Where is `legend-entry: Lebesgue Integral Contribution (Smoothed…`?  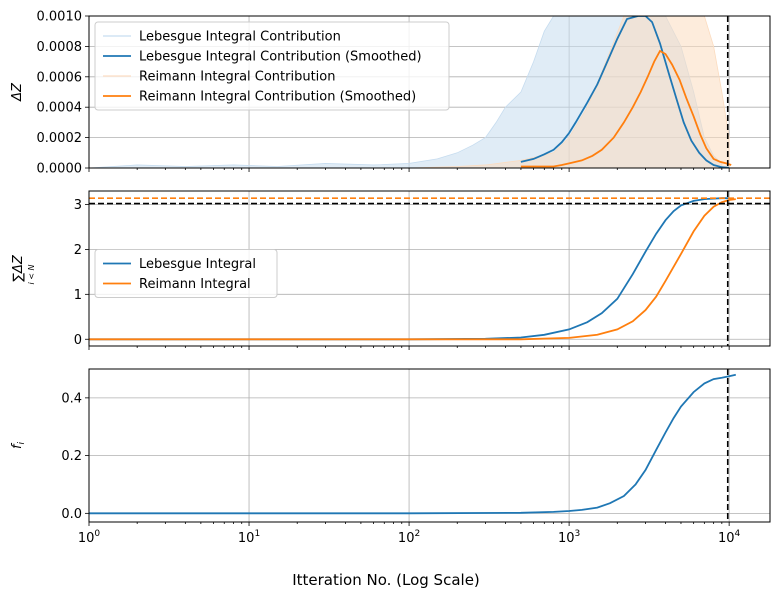 legend-entry: Lebesgue Integral Contribution (Smoothed… is located at coordinates (280, 57).